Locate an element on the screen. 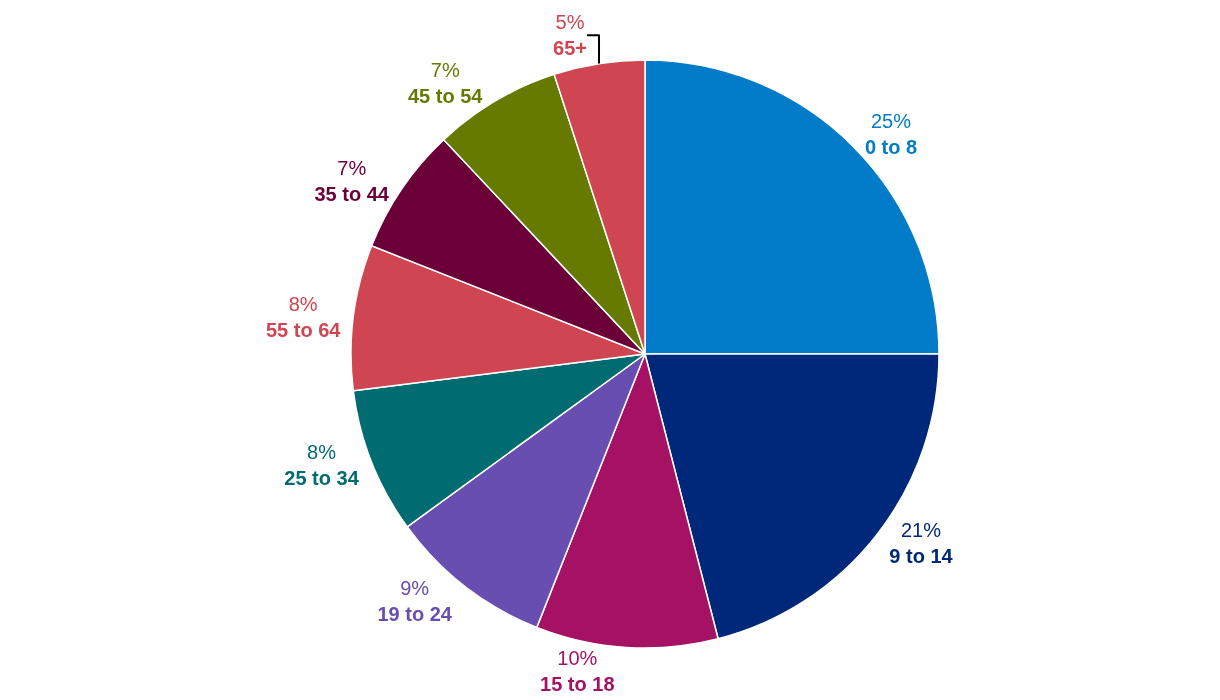 This screenshot has width=1220, height=700. slice-label: 0 to 8 is located at coordinates (891, 147).